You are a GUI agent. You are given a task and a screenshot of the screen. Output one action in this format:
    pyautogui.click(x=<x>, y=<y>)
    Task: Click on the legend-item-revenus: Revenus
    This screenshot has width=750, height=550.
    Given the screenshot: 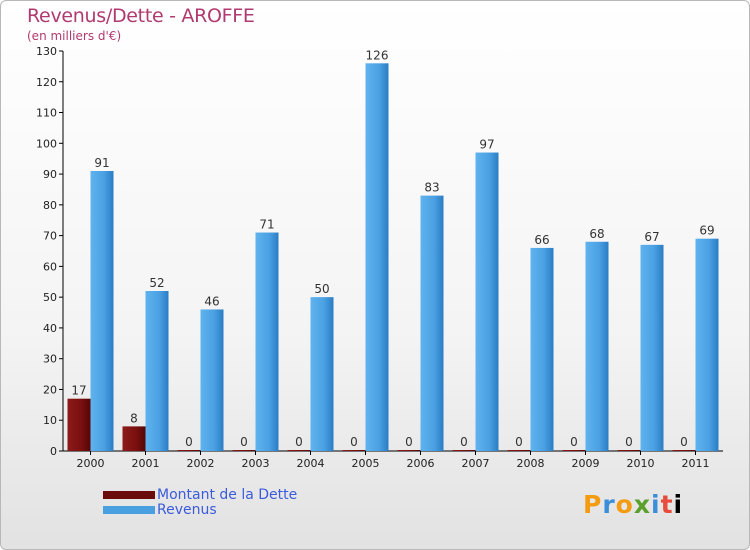 What is the action you would take?
    pyautogui.click(x=200, y=509)
    